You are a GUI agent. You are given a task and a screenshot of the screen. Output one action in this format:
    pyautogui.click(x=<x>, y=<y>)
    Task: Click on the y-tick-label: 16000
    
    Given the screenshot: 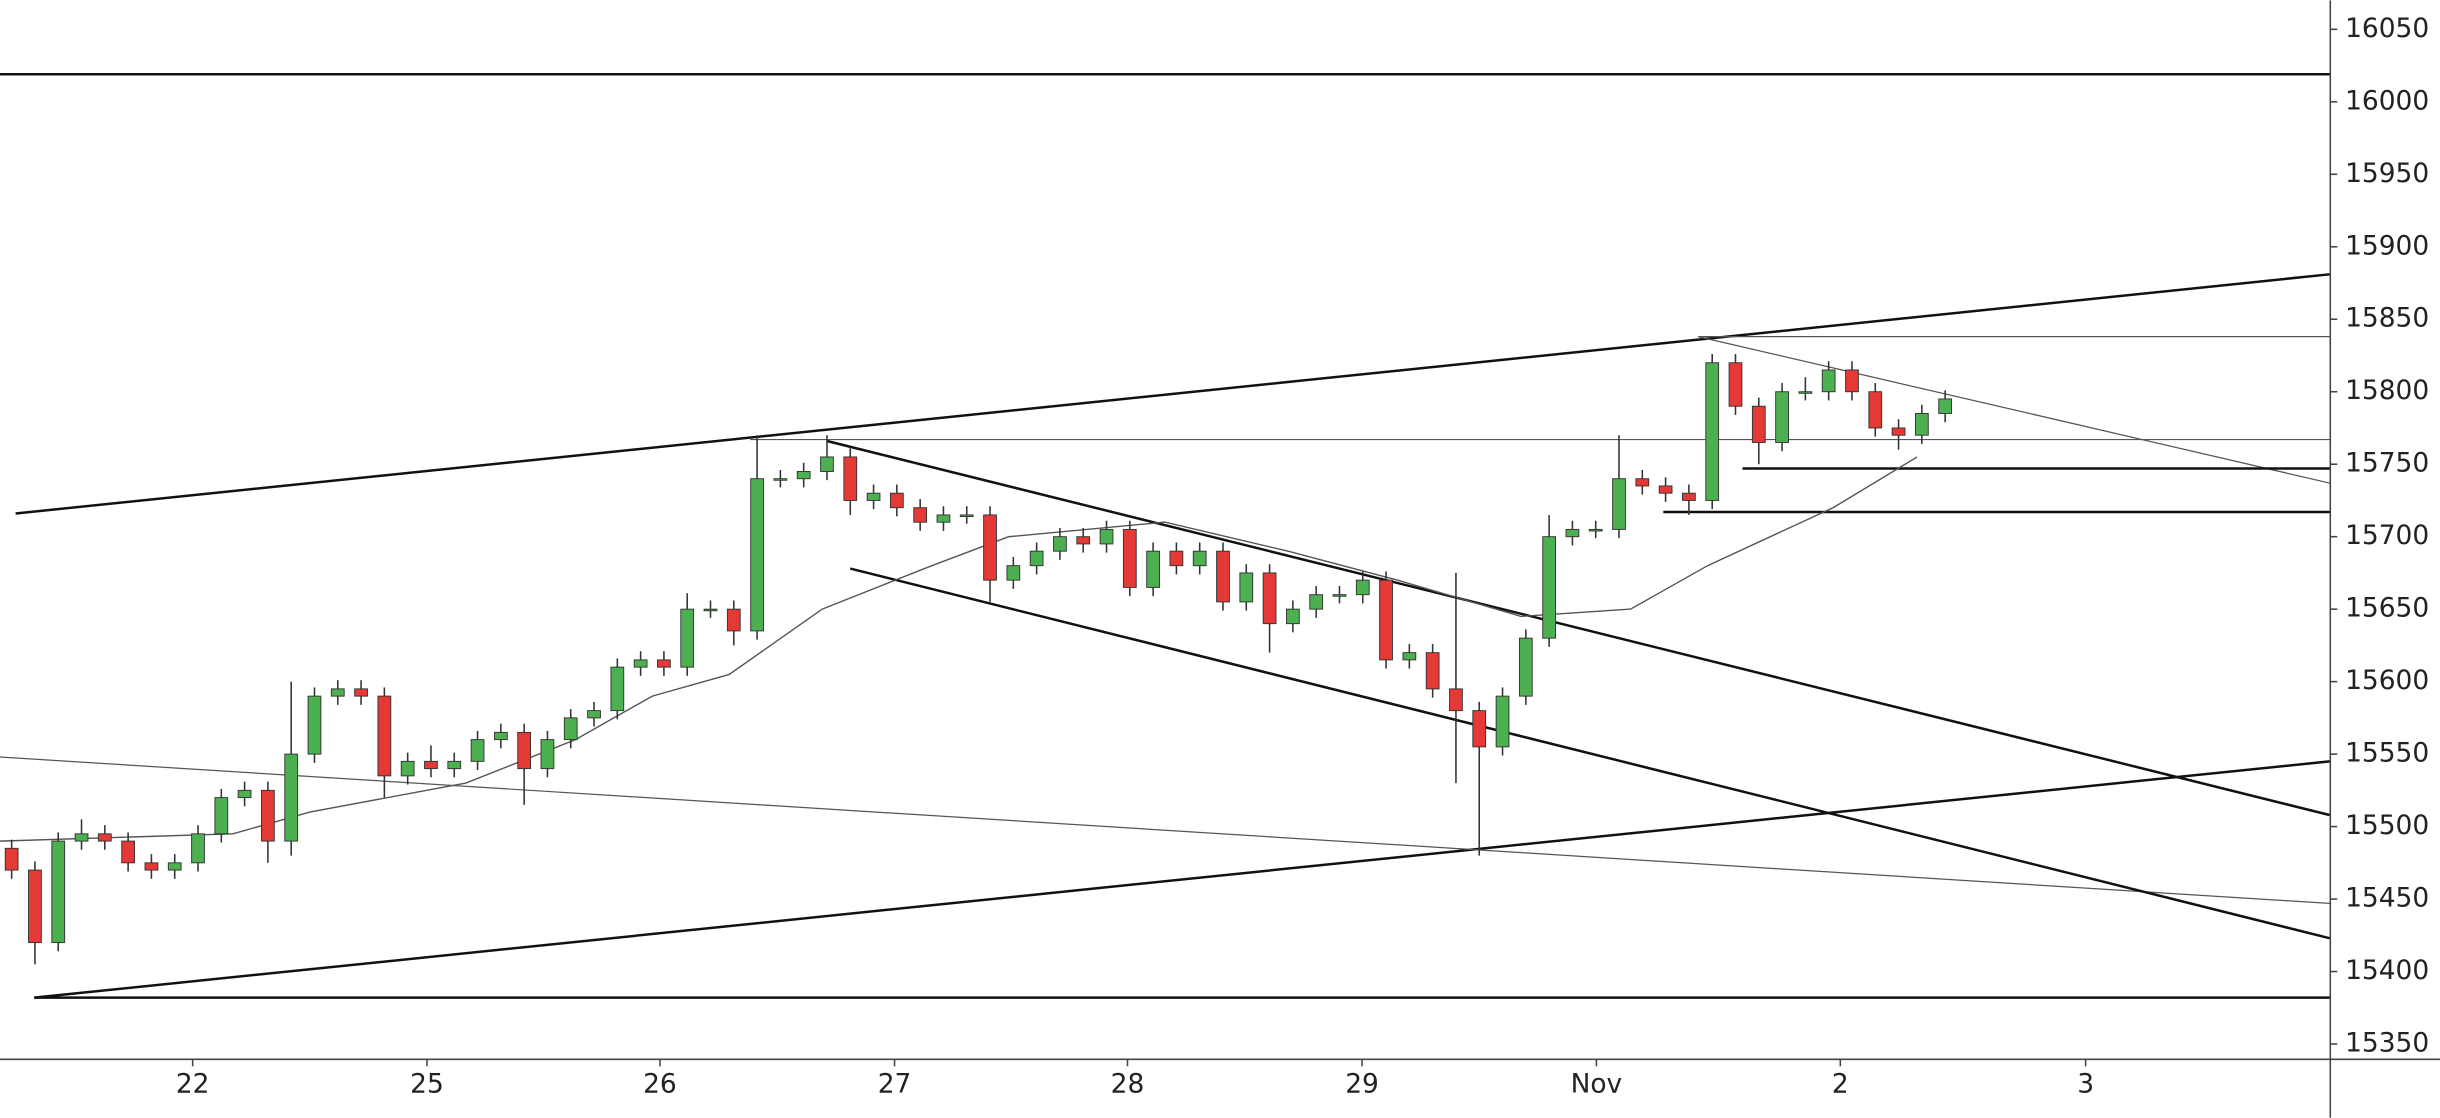 What is the action you would take?
    pyautogui.click(x=2387, y=100)
    